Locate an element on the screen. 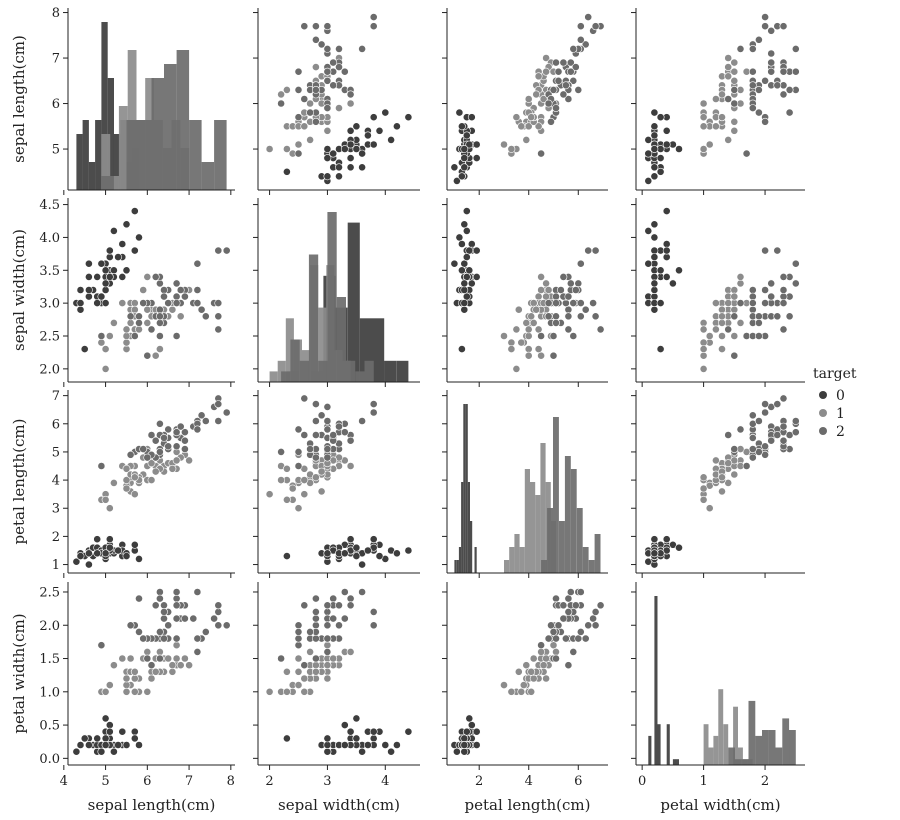 Image resolution: width=900 pixels, height=820 pixels. x-tick-label: 4 is located at coordinates (529, 781).